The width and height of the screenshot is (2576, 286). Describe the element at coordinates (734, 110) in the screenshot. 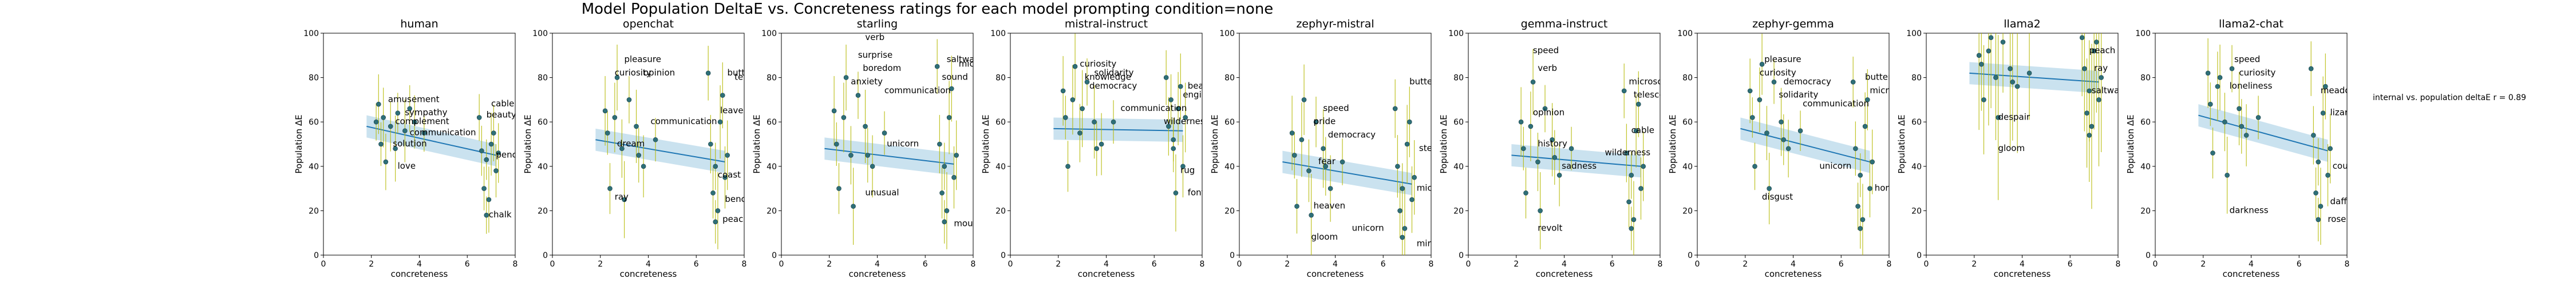

I see `point-label-leaves: leaves` at that location.